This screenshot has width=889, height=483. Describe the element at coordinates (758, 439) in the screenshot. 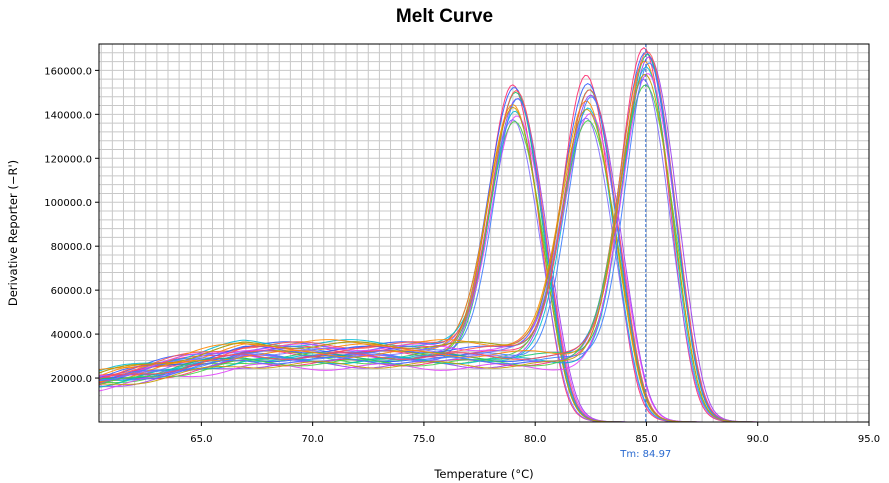

I see `x-tick-label: 90.0` at that location.